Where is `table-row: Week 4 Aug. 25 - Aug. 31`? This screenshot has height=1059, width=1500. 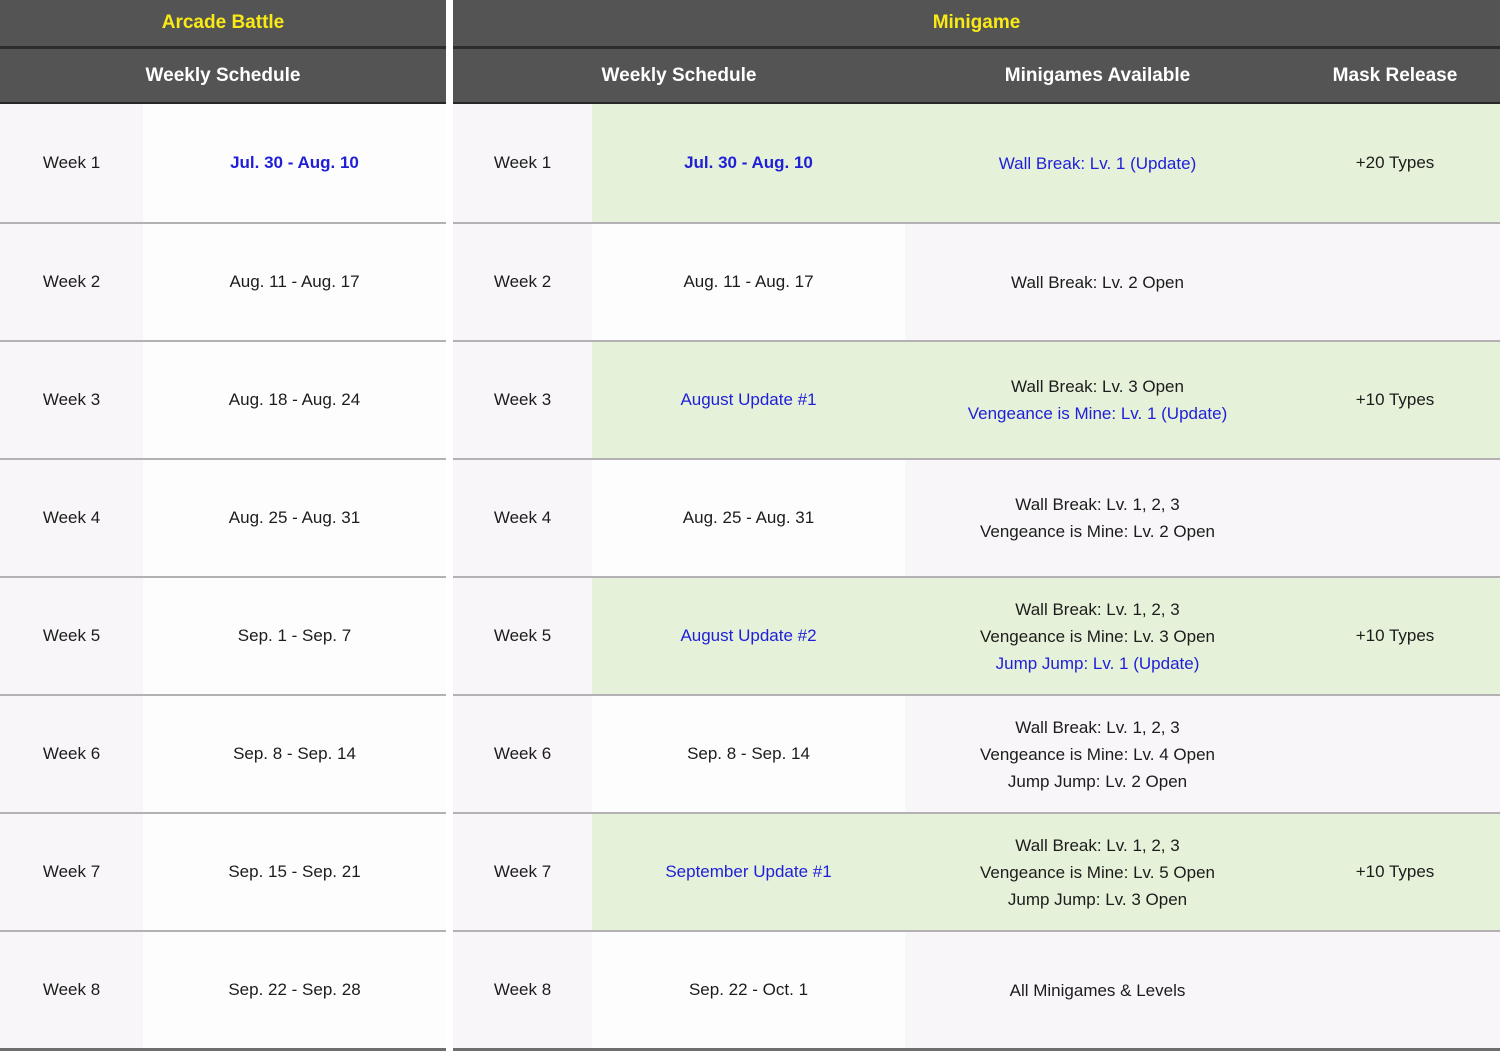 table-row: Week 4 Aug. 25 - Aug. 31 is located at coordinates (223, 517).